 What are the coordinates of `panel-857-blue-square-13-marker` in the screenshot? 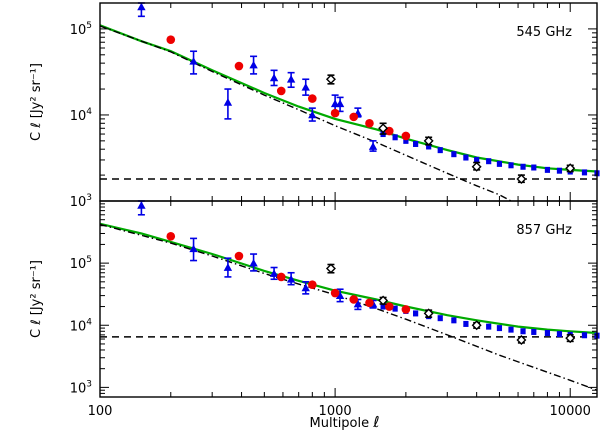 It's located at (534, 331).